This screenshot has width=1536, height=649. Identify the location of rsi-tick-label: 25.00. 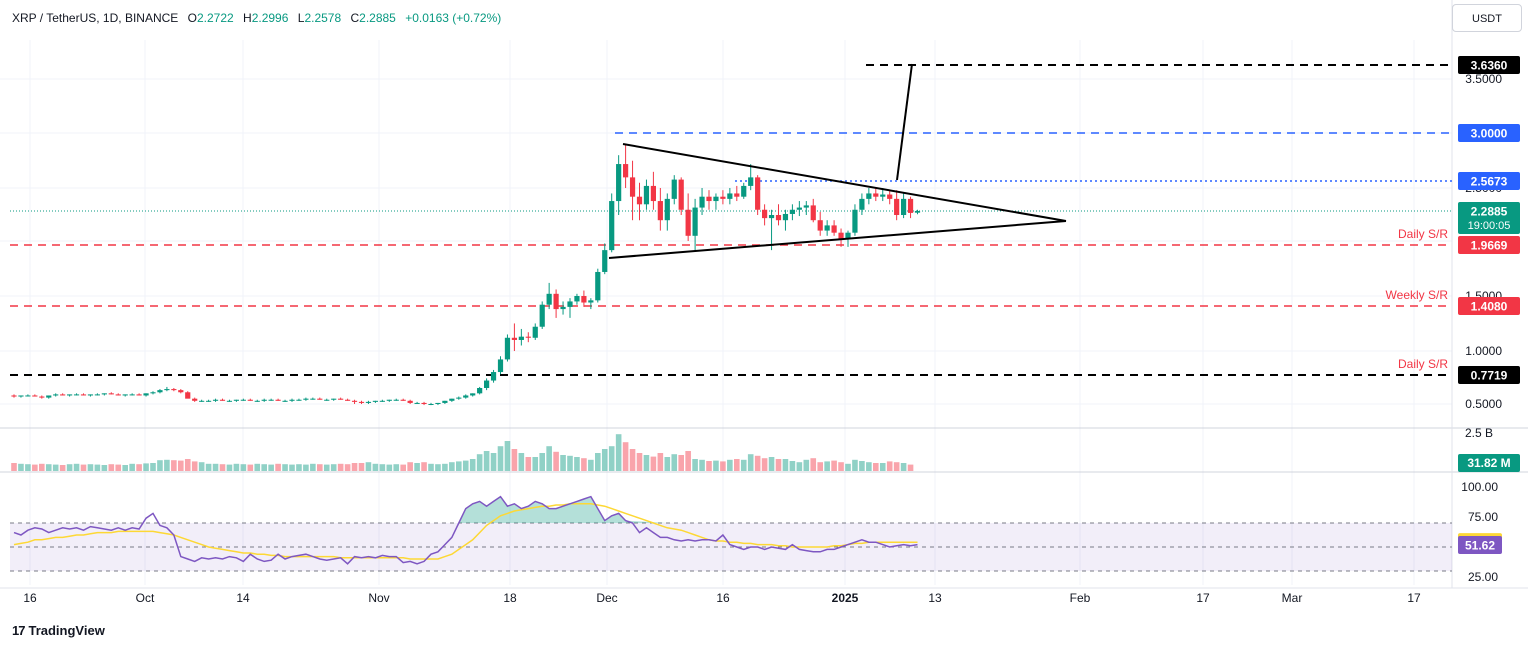
(1483, 577).